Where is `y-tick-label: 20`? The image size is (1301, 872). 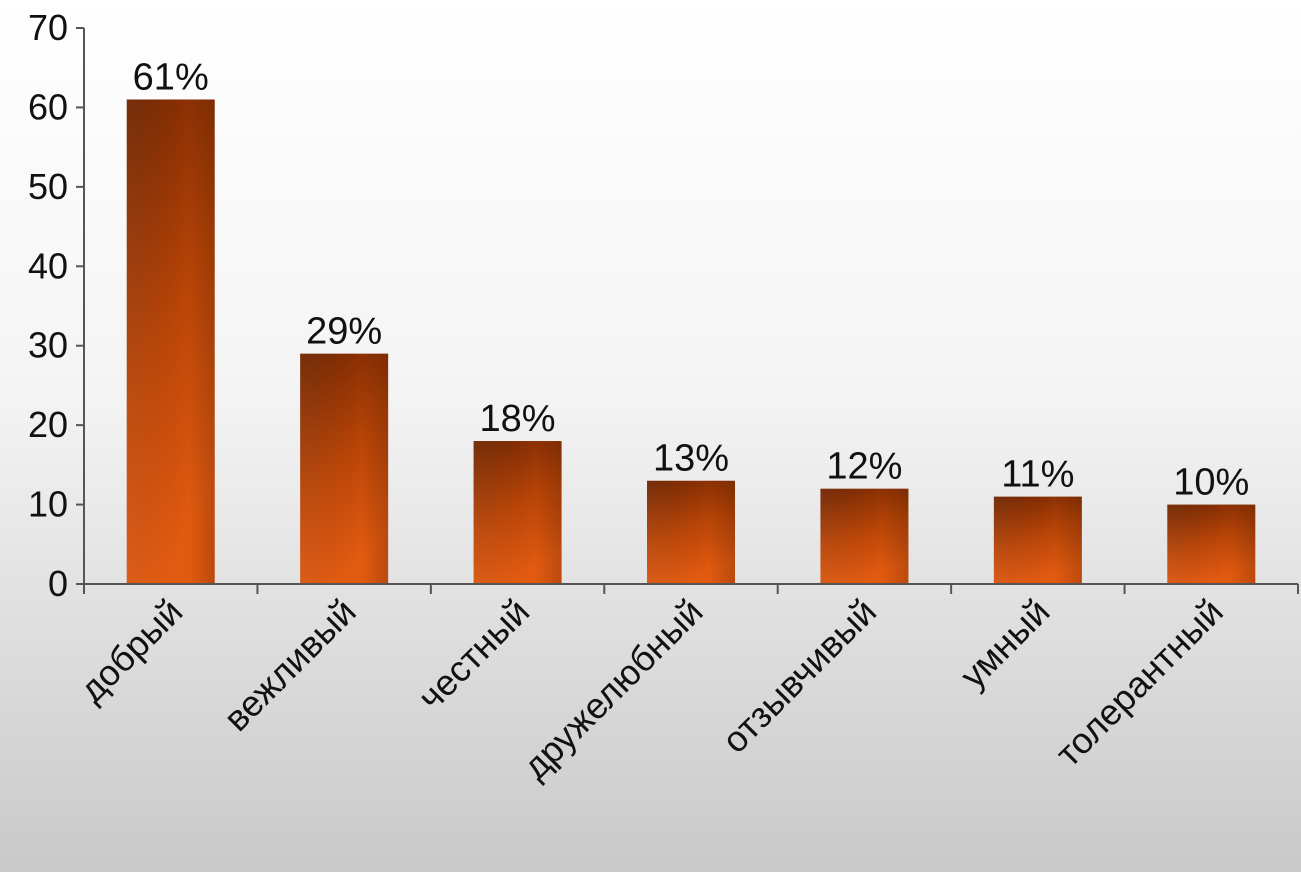 y-tick-label: 20 is located at coordinates (48, 424).